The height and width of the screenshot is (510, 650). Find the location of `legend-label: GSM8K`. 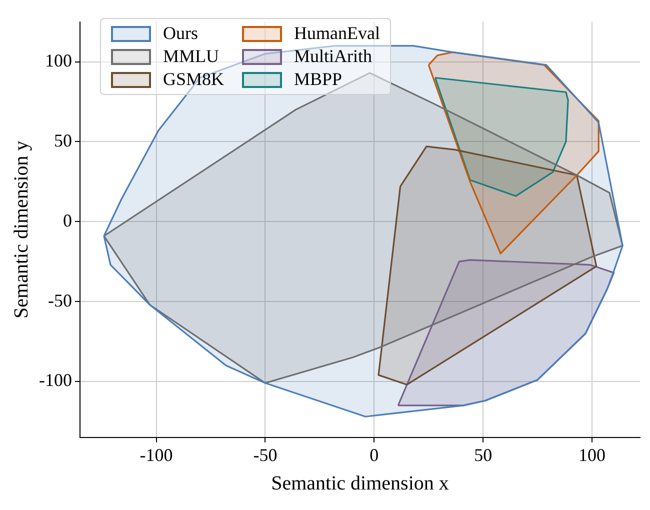

legend-label: GSM8K is located at coordinates (193, 79).